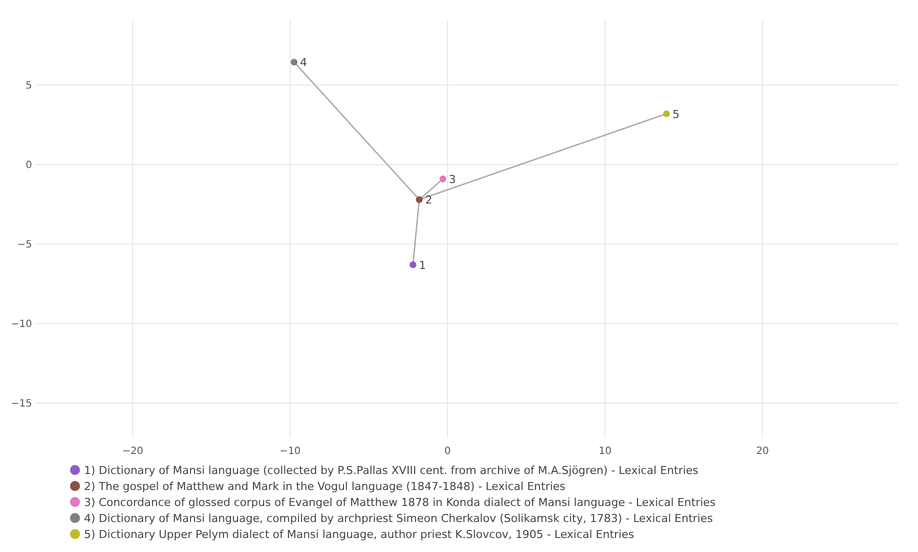 The width and height of the screenshot is (918, 552). Describe the element at coordinates (21, 404) in the screenshot. I see `y-tick-label: −15` at that location.